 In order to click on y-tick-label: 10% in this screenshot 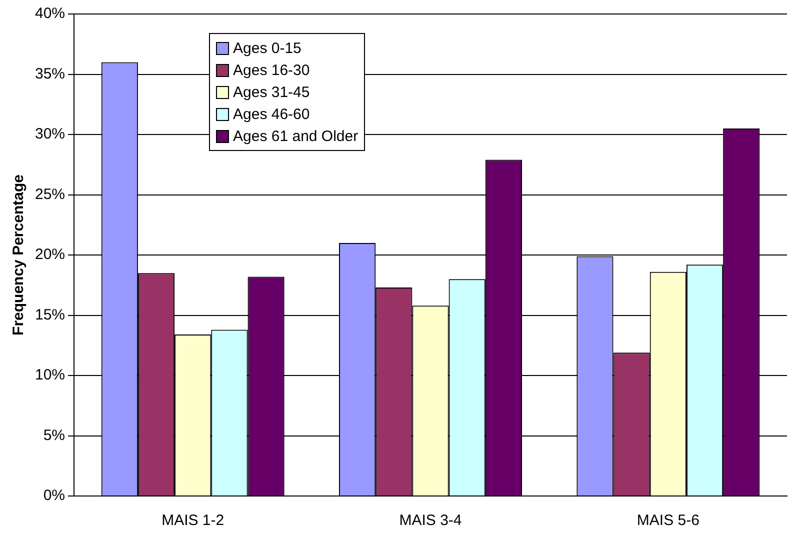, I will do `click(50, 375)`.